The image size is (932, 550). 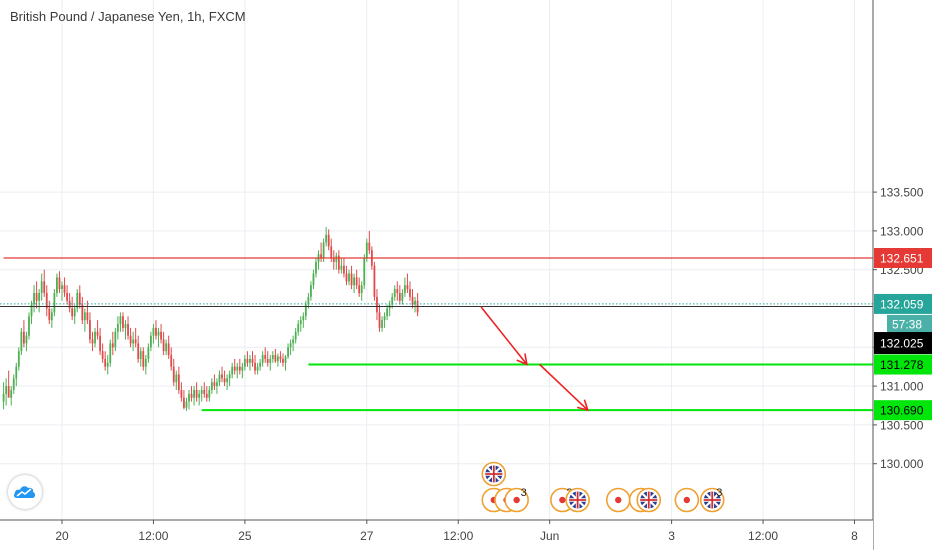 What do you see at coordinates (367, 536) in the screenshot?
I see `time-tick-label: 27` at bounding box center [367, 536].